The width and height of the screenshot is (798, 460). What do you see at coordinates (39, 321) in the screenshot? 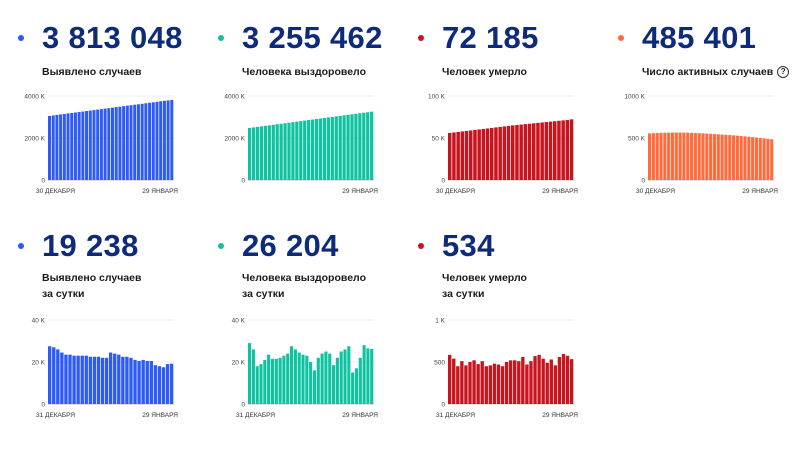
I see `y-tick-label: 40 K` at bounding box center [39, 321].